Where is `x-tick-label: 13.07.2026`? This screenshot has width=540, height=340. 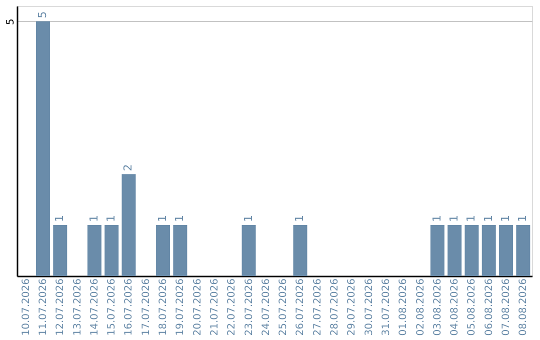
x-tick-label: 13.07.2026 is located at coordinates (78, 307).